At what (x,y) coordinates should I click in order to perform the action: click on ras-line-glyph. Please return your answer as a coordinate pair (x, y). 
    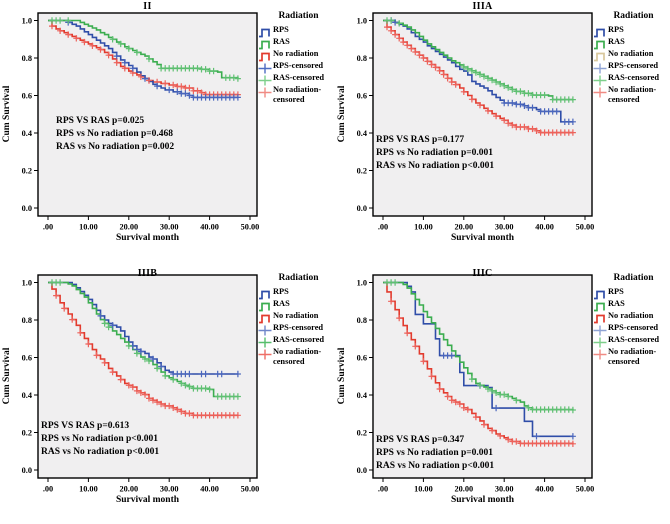
    Looking at the image, I should click on (265, 43).